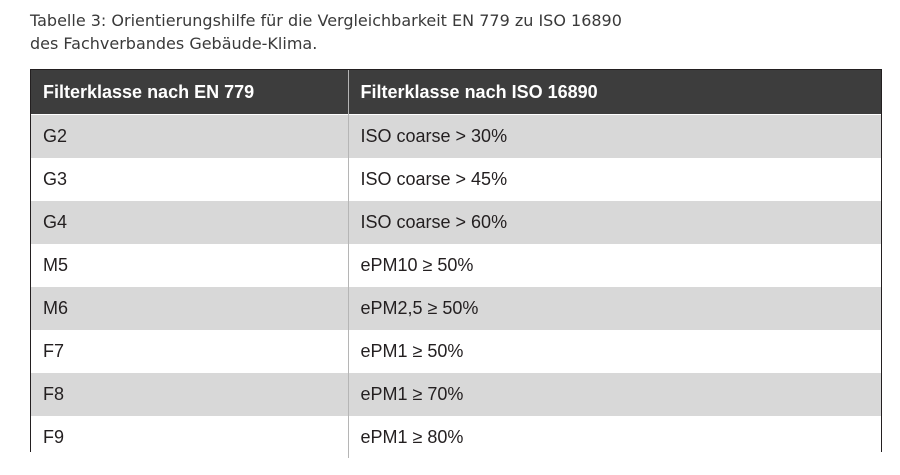  I want to click on cell-iso16890: ISO coarse > 45%, so click(614, 179).